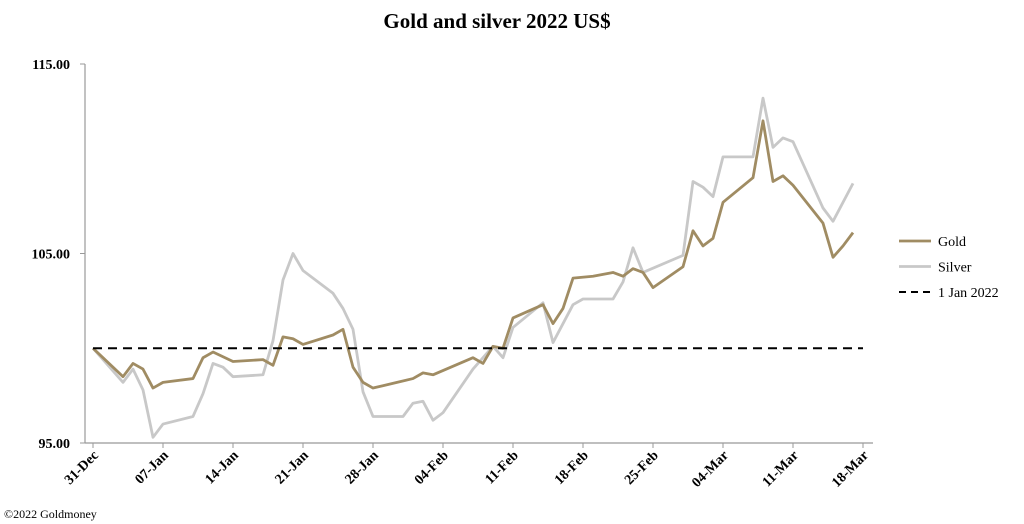  I want to click on legend-label: 1 Jan 2022, so click(968, 293).